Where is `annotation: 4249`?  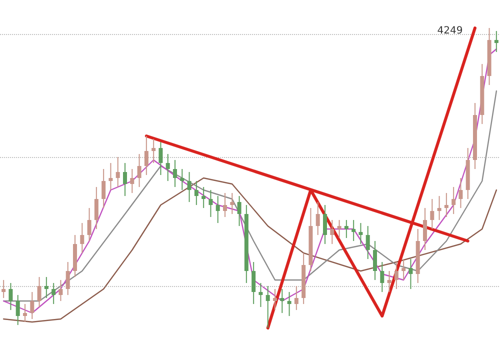
annotation: 4249 is located at coordinates (450, 31).